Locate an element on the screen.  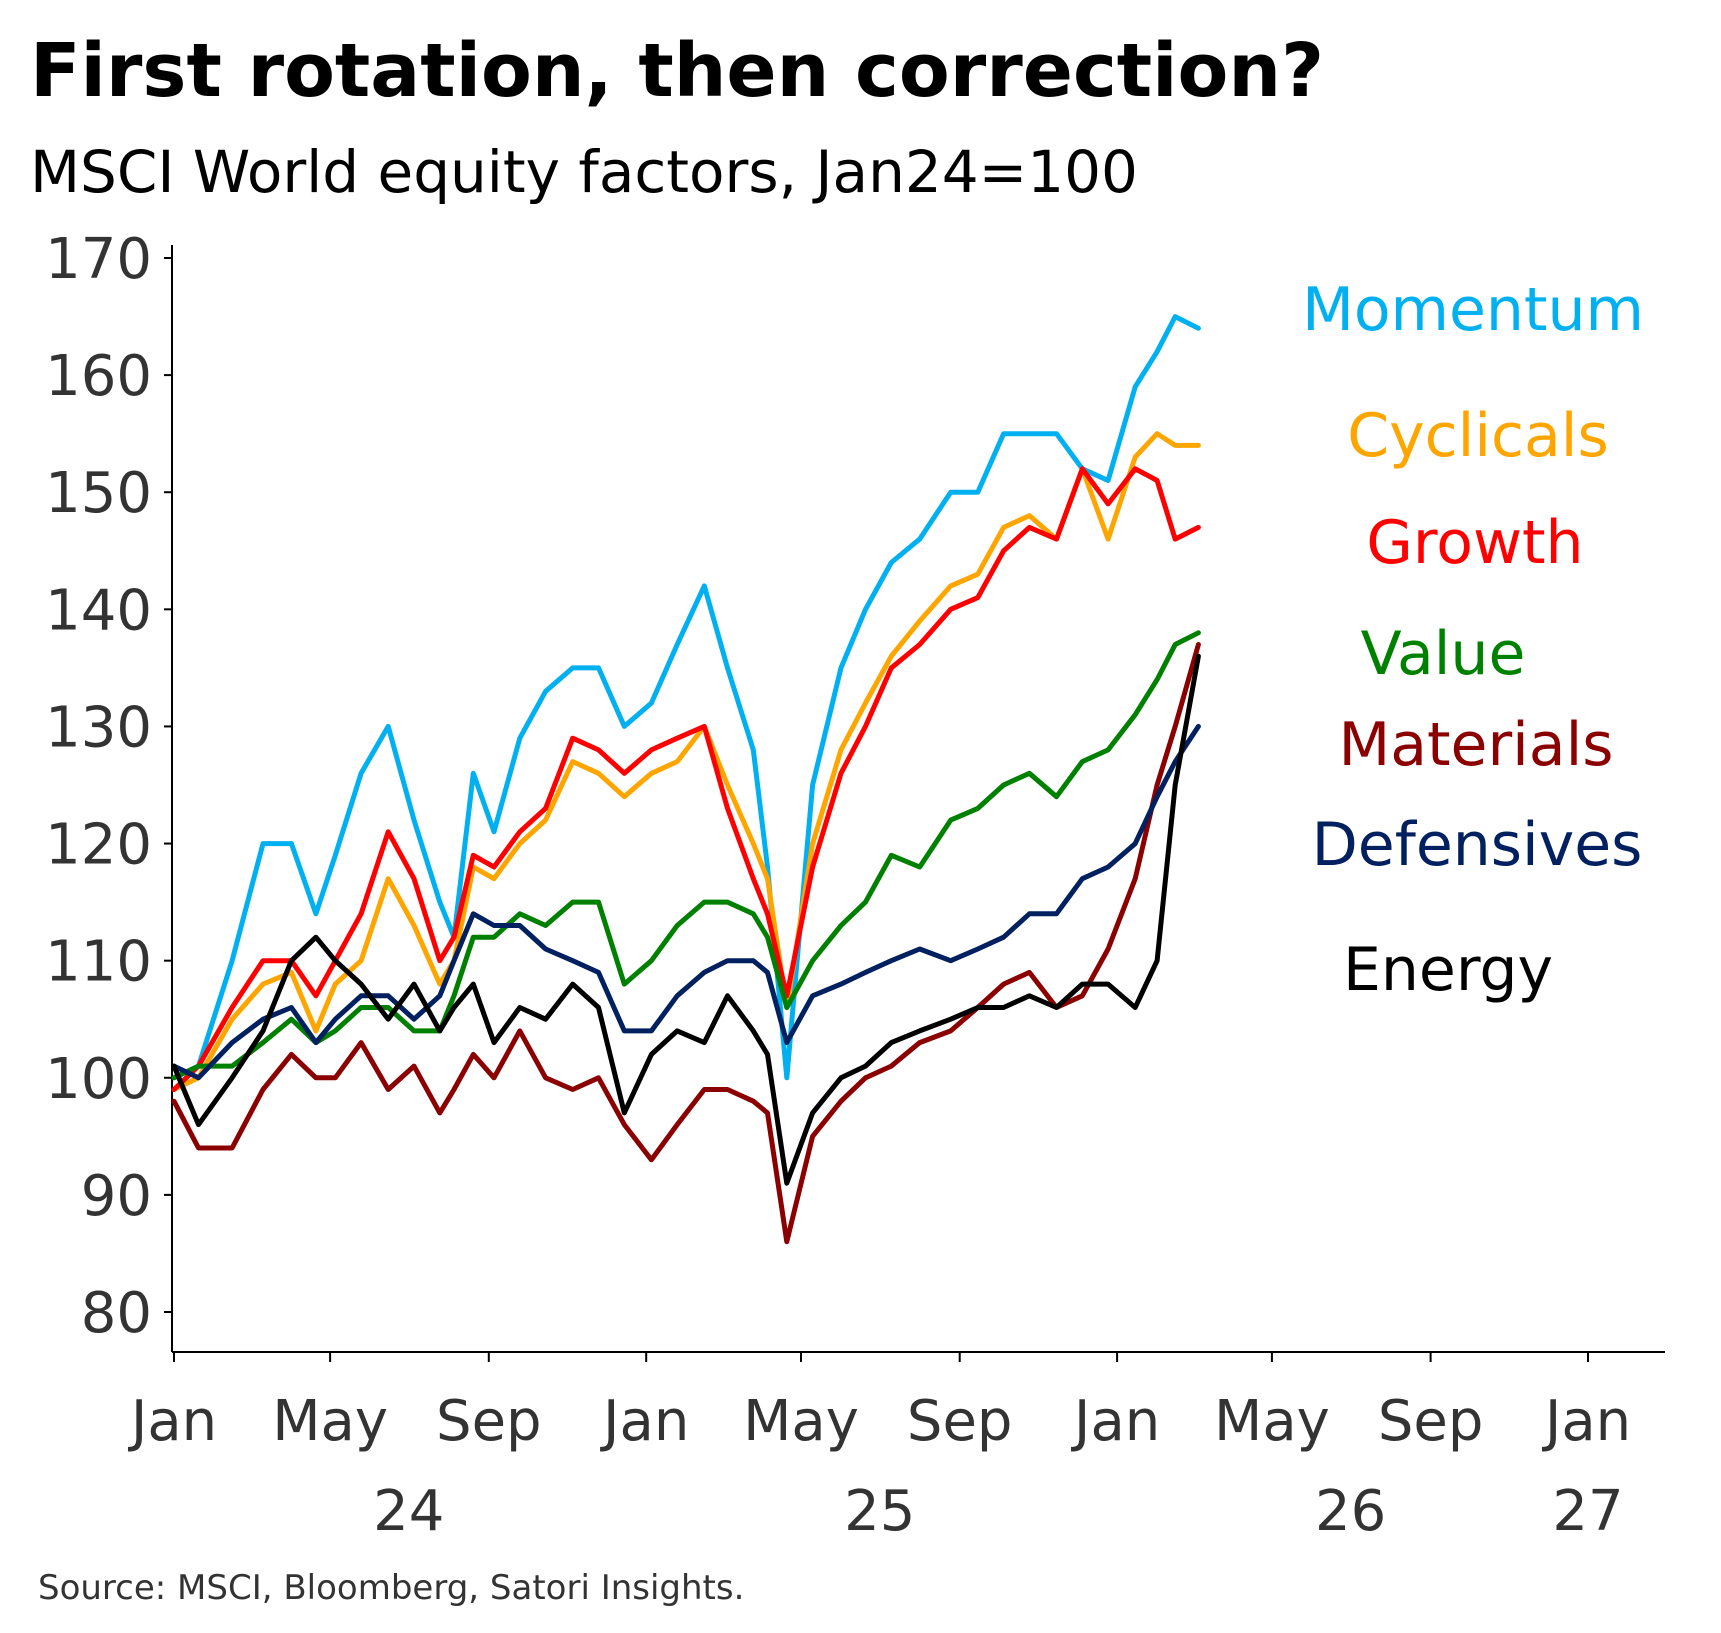
y-tick-label: 110 is located at coordinates (98, 962).